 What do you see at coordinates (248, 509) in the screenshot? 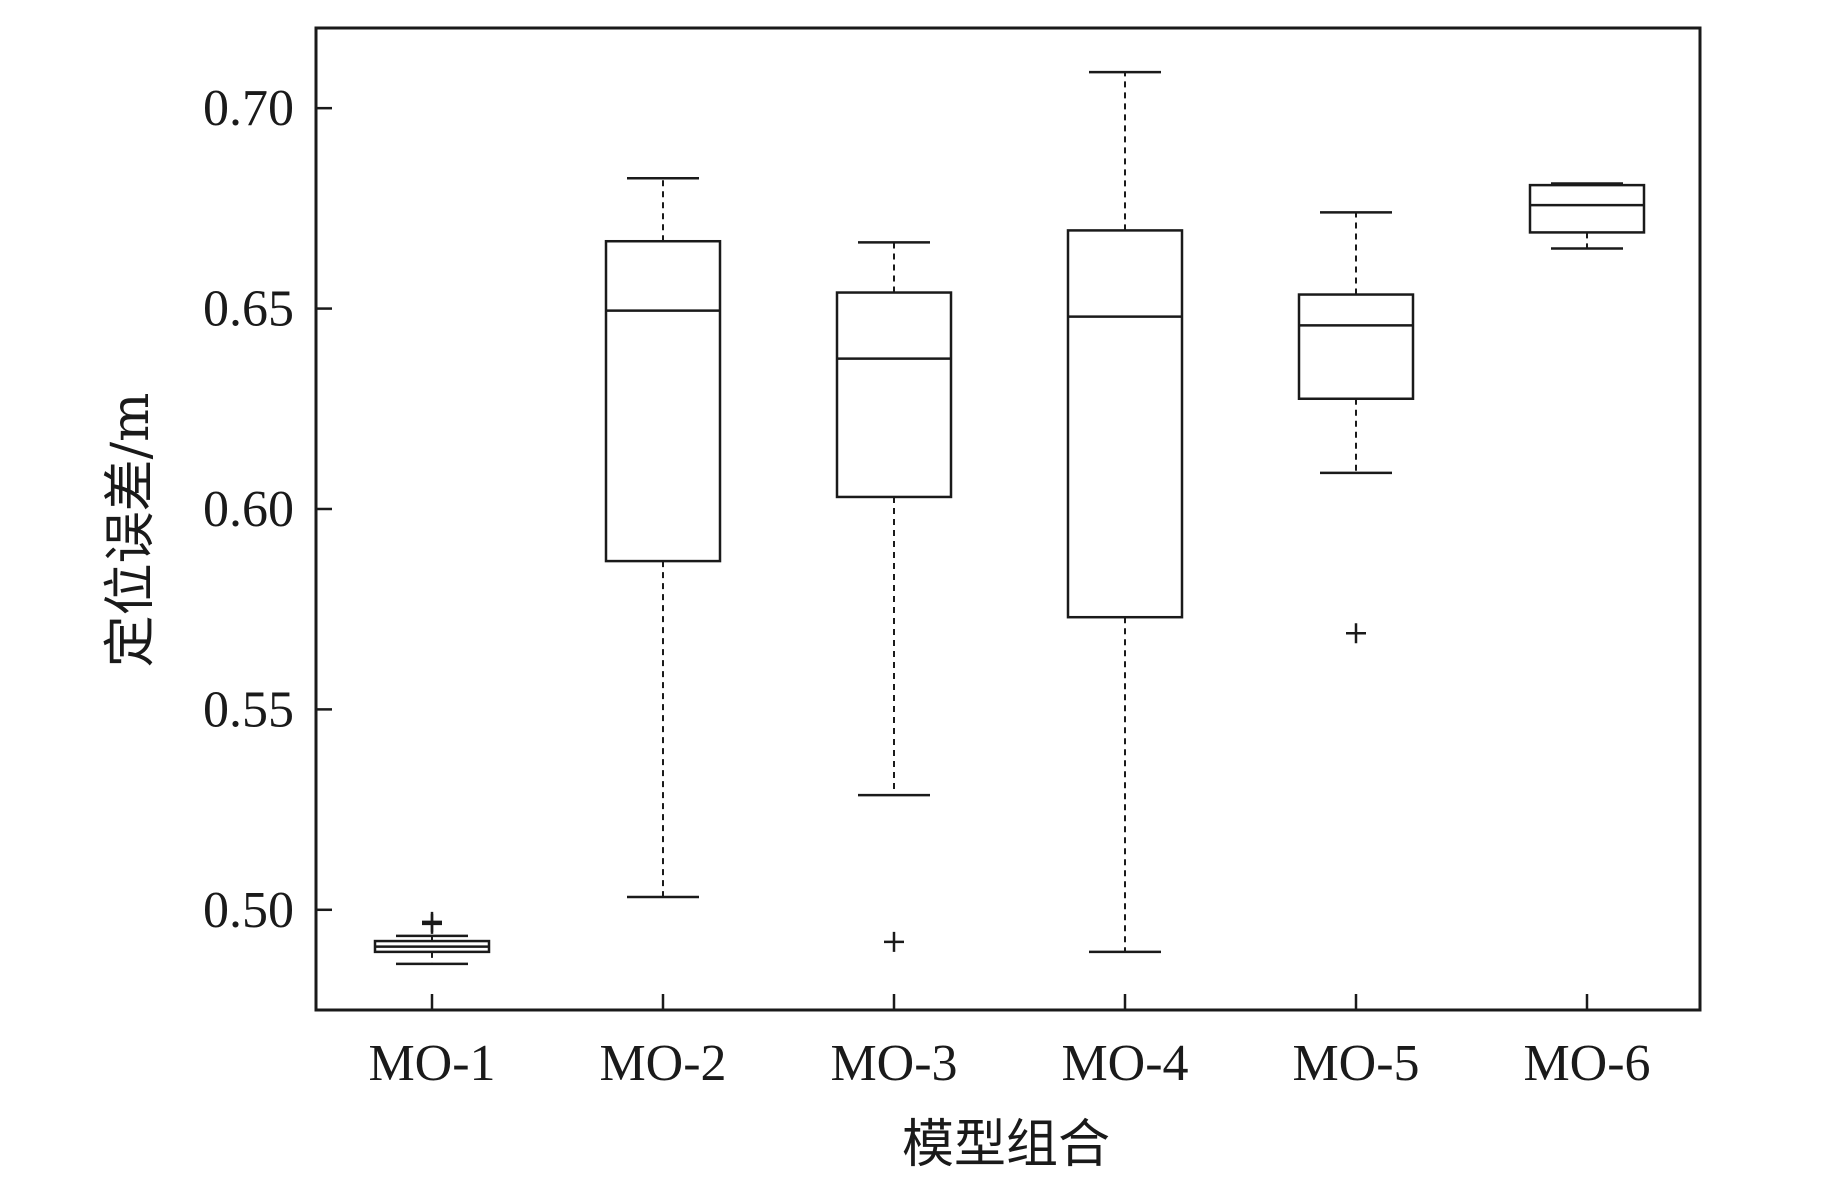
I see `y-tick-label: 0.60` at bounding box center [248, 509].